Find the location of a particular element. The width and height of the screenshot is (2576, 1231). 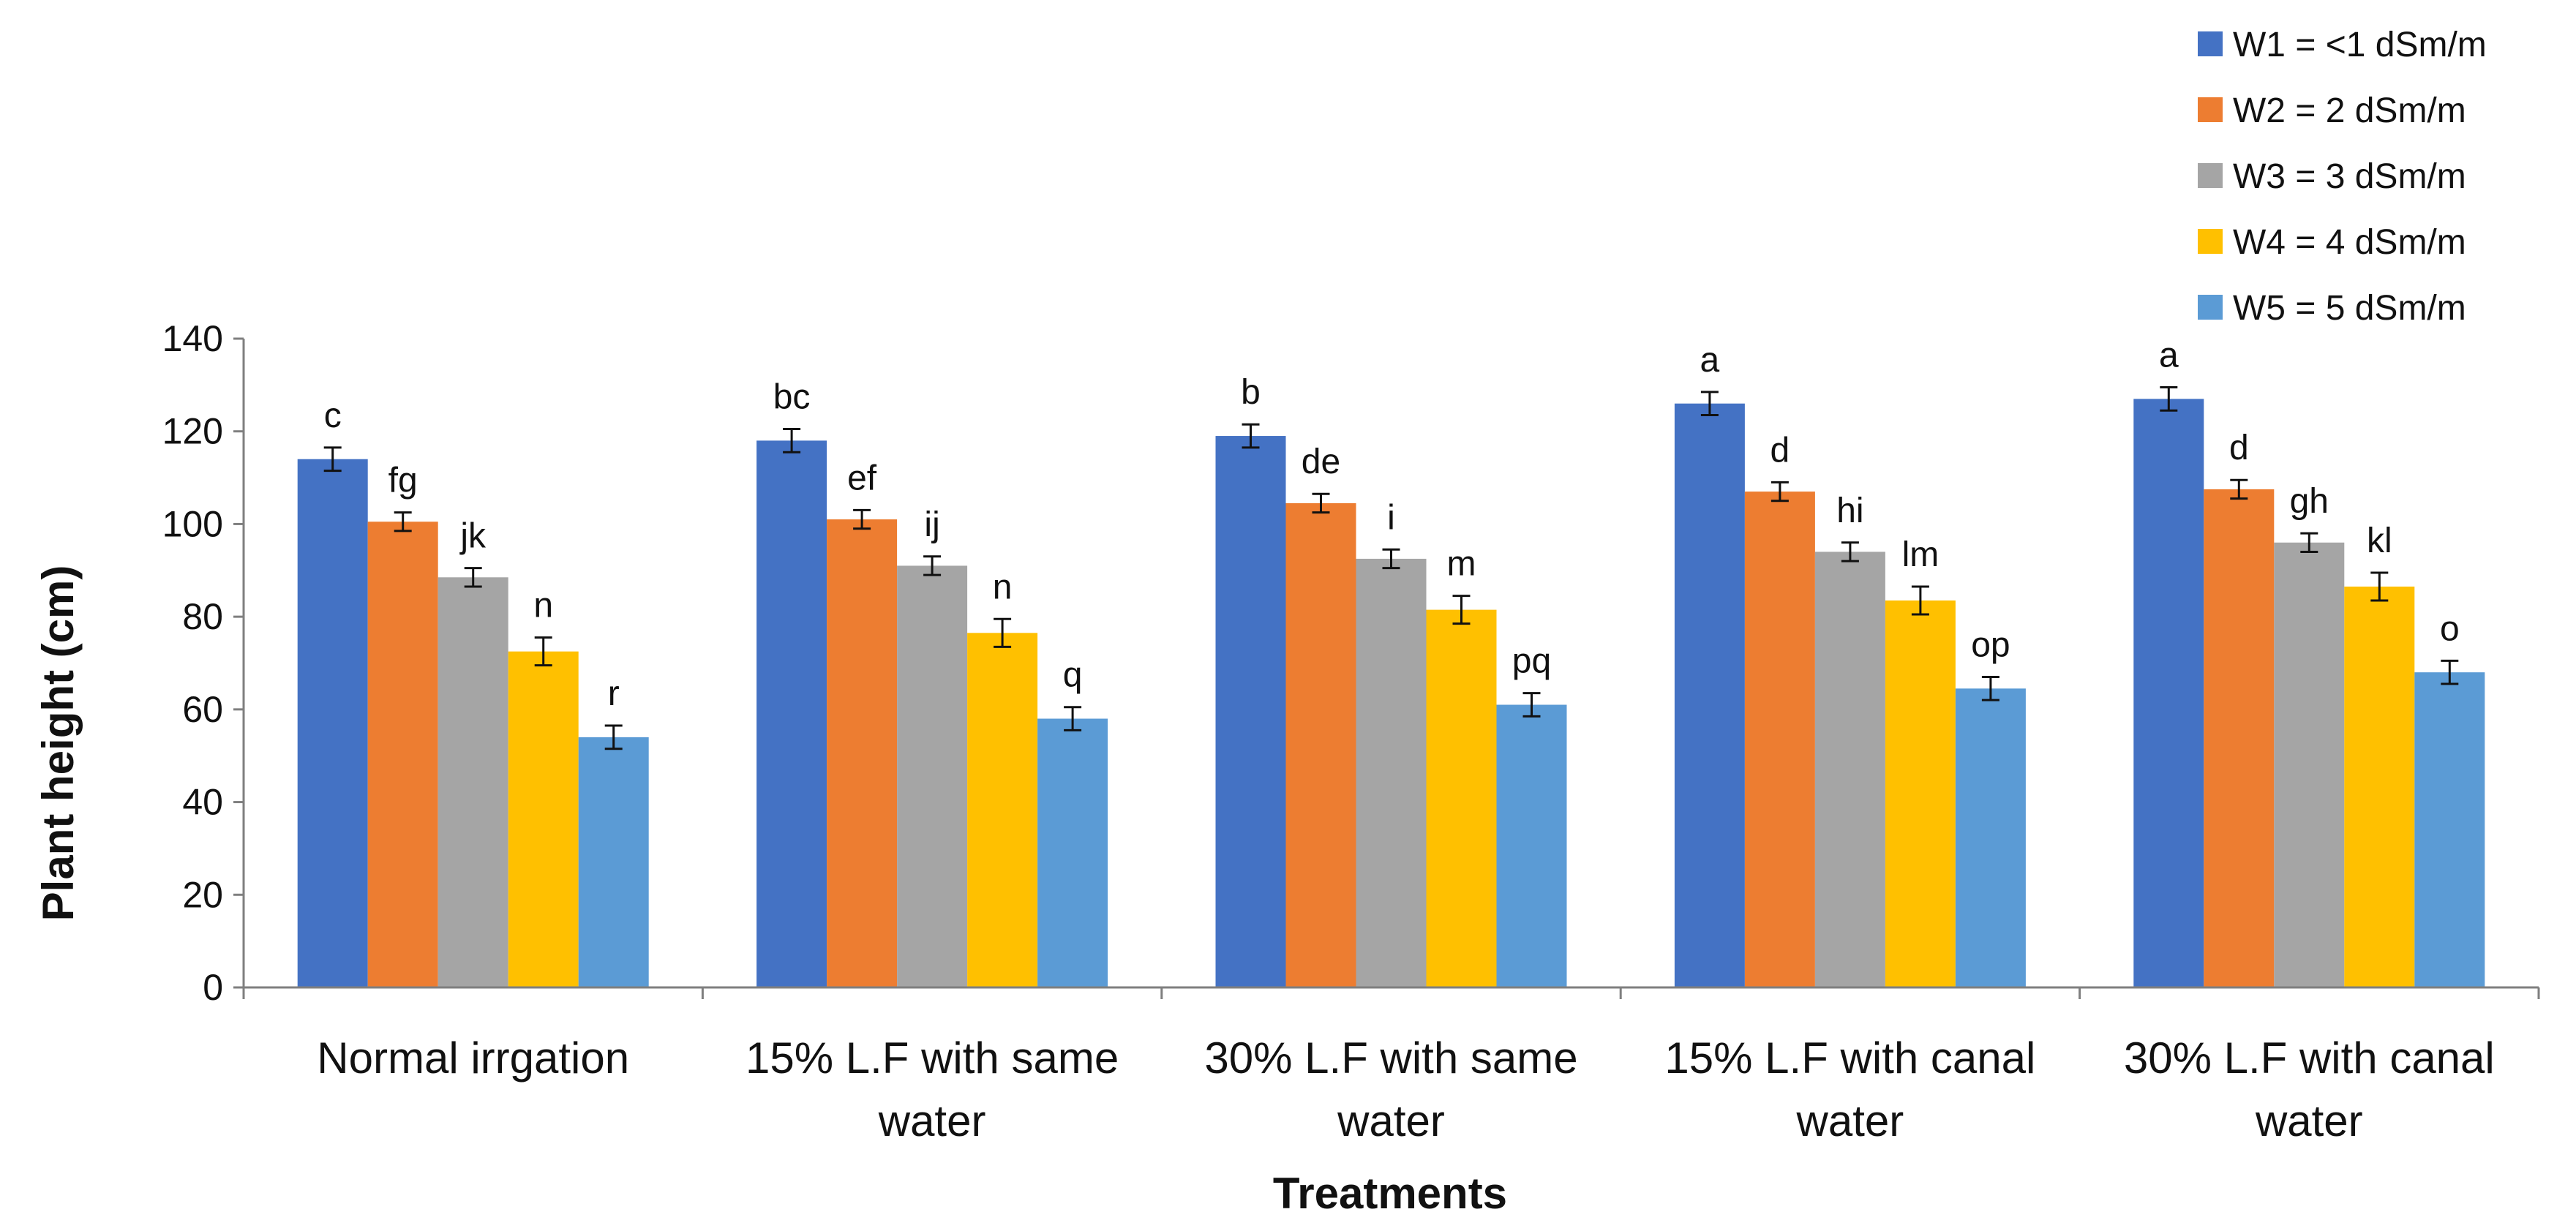

x-tick-label: Normal irrgation is located at coordinates (473, 1058).